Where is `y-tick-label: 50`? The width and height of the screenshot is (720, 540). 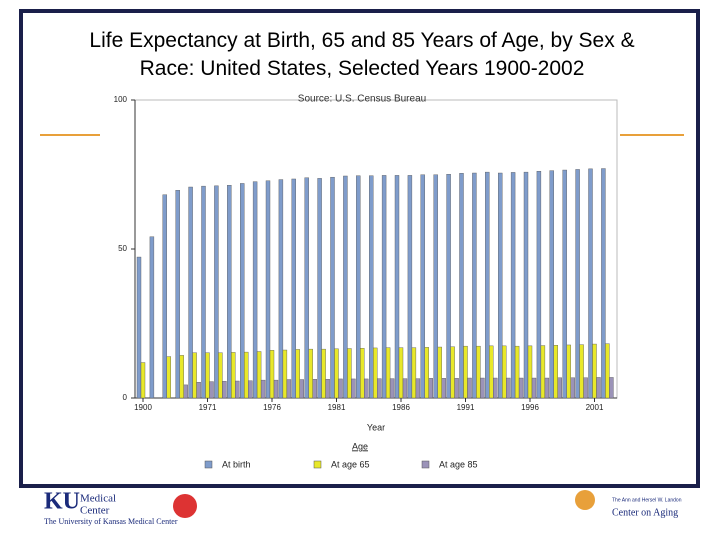 y-tick-label: 50 is located at coordinates (122, 248).